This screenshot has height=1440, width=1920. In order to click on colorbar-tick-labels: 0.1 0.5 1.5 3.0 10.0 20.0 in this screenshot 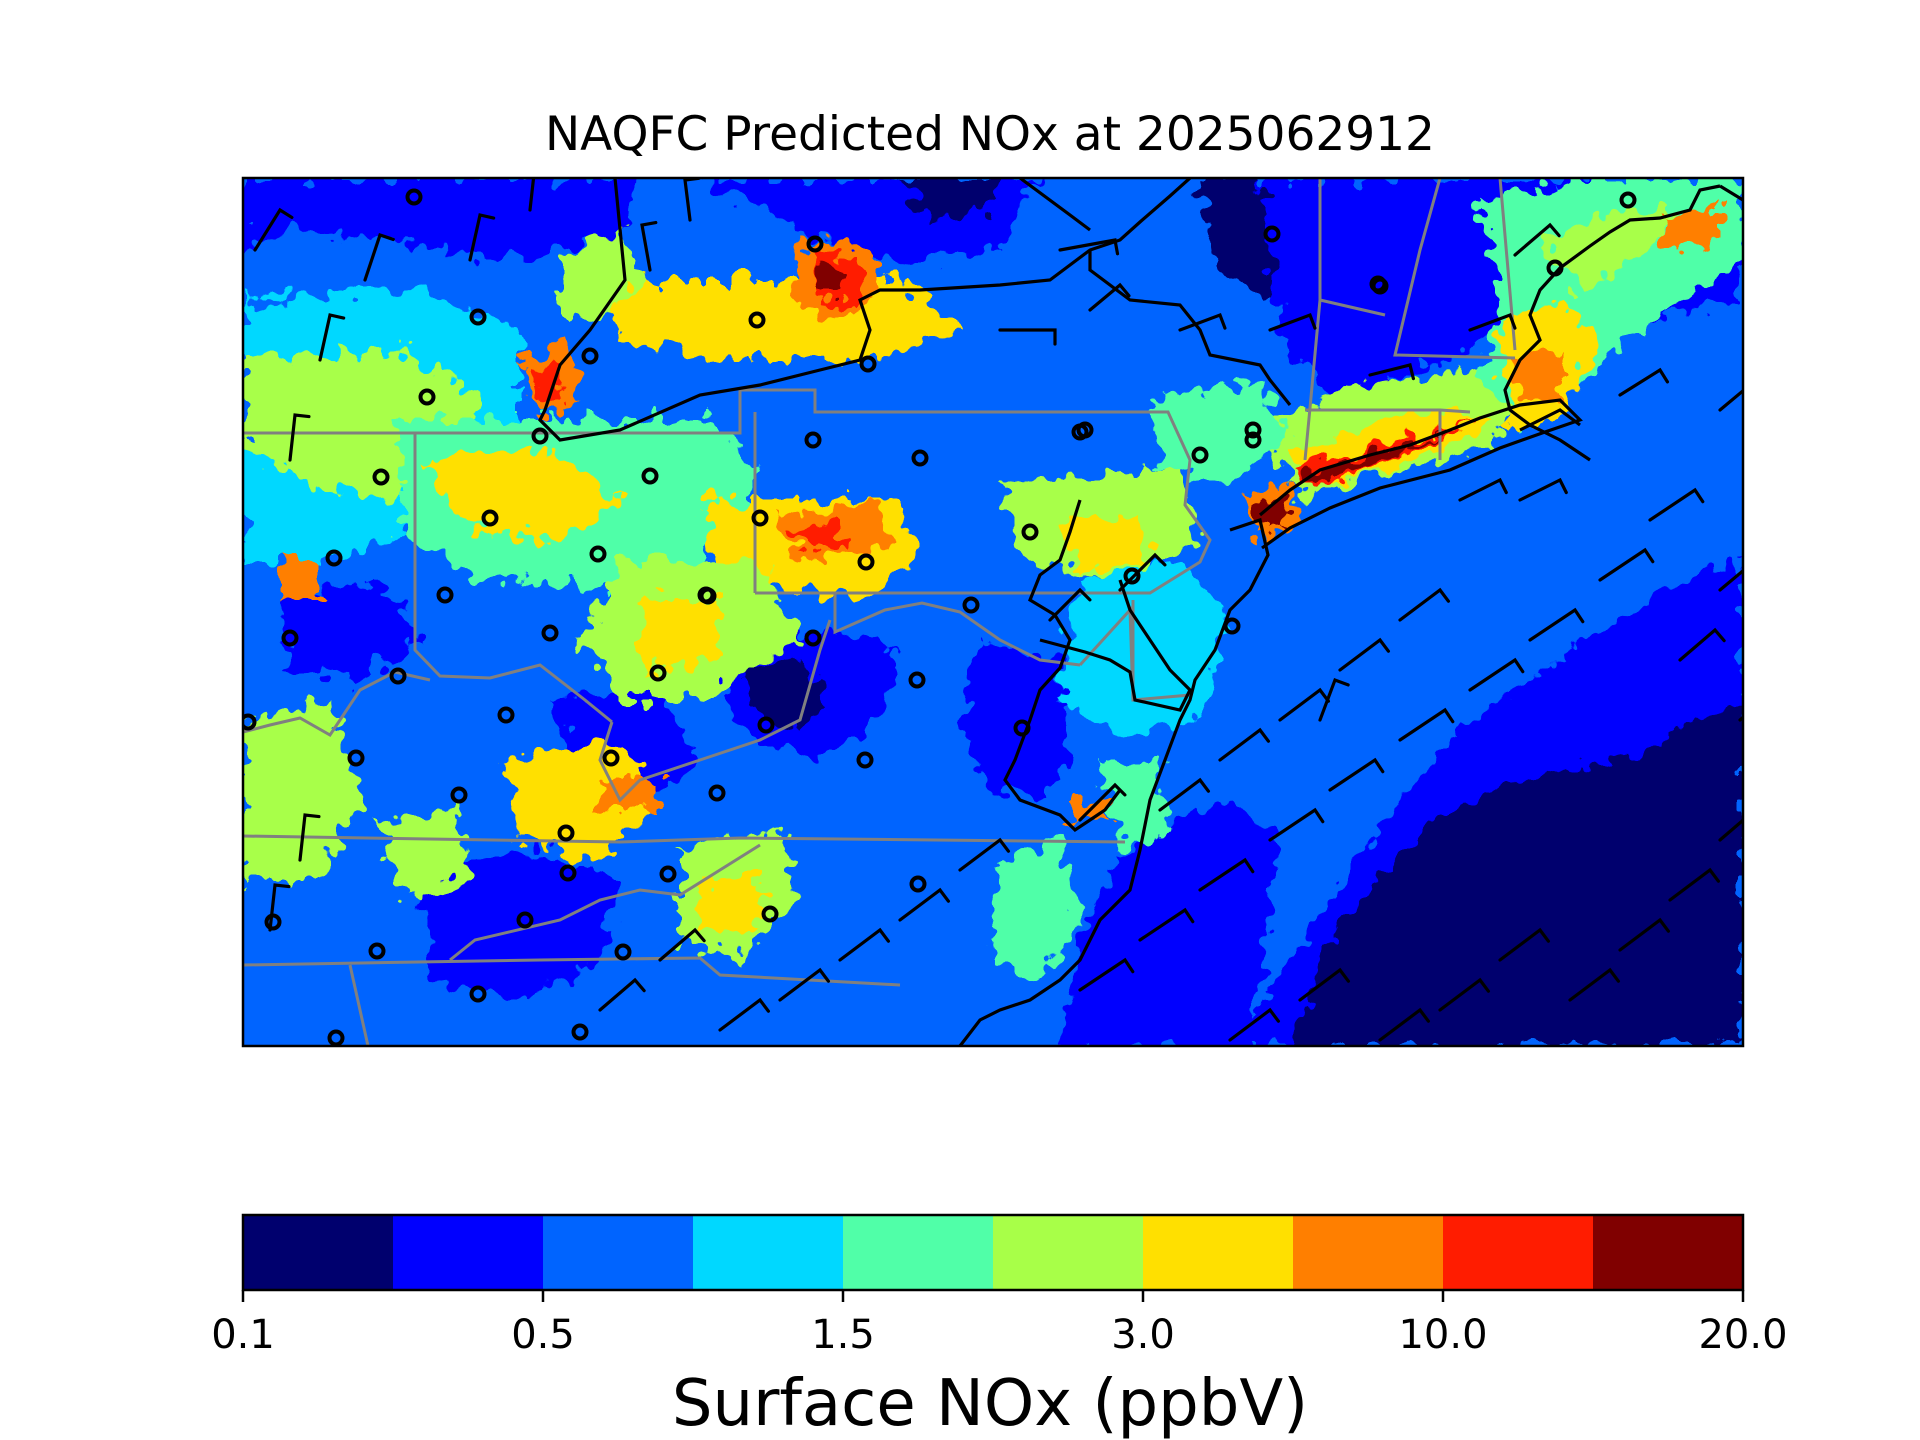, I will do `click(999, 1335)`.